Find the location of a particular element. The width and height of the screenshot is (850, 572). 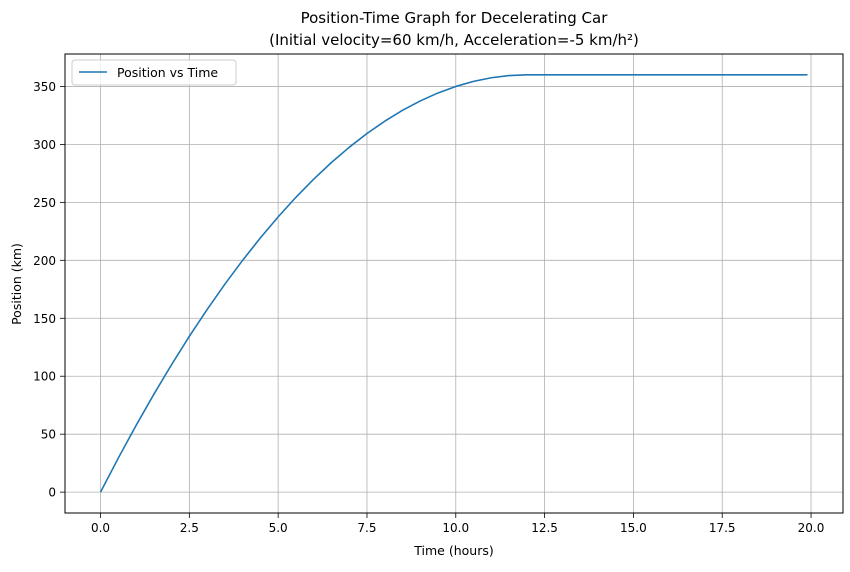

y-tick-label: 150 is located at coordinates (44, 319).